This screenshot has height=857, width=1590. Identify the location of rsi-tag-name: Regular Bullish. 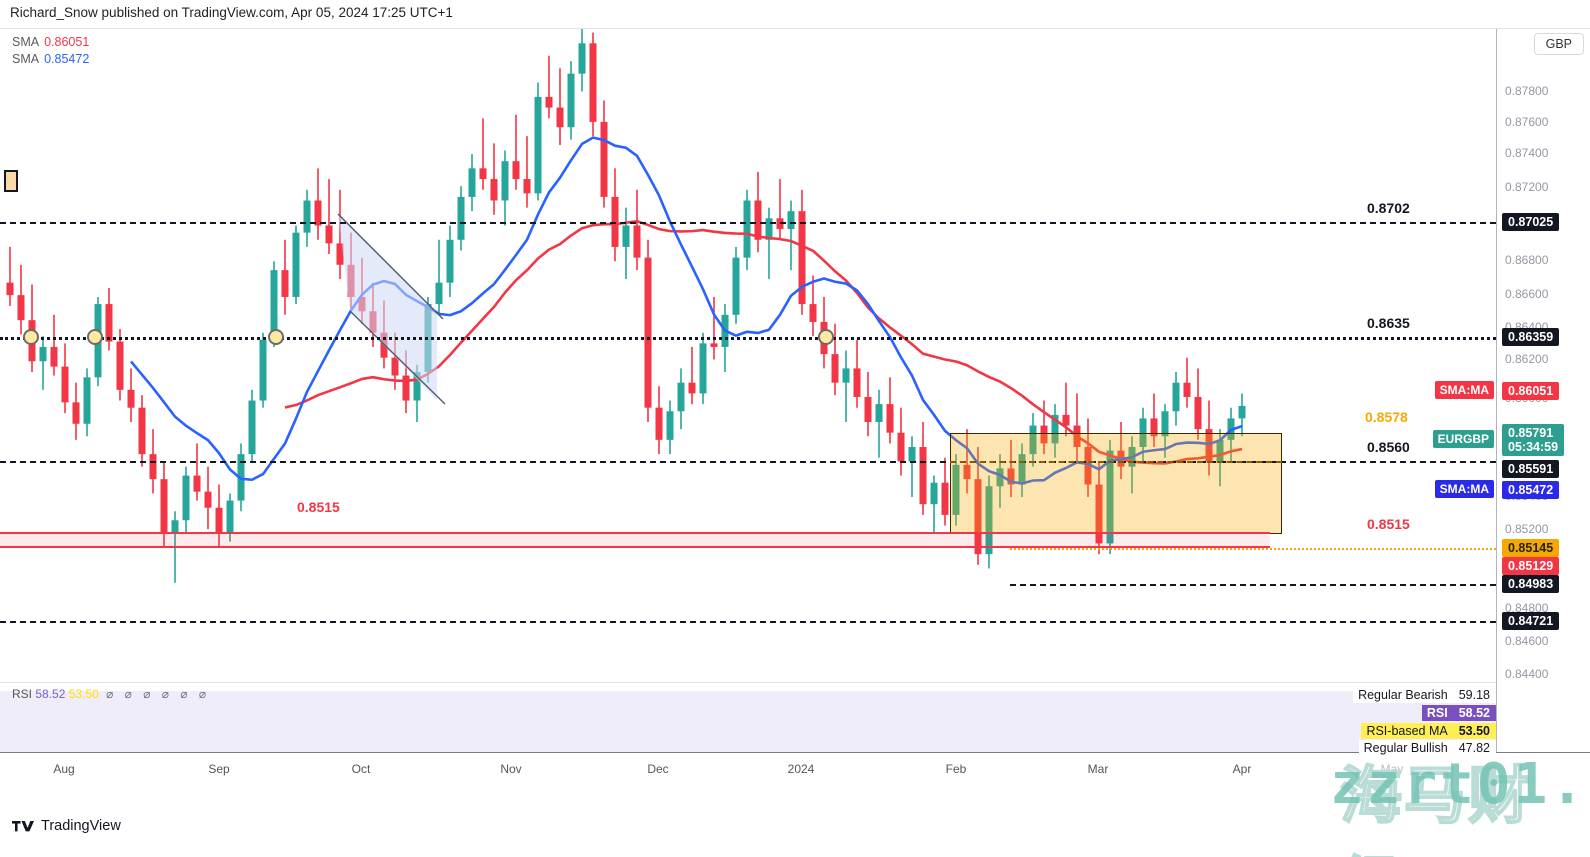
(1405, 748).